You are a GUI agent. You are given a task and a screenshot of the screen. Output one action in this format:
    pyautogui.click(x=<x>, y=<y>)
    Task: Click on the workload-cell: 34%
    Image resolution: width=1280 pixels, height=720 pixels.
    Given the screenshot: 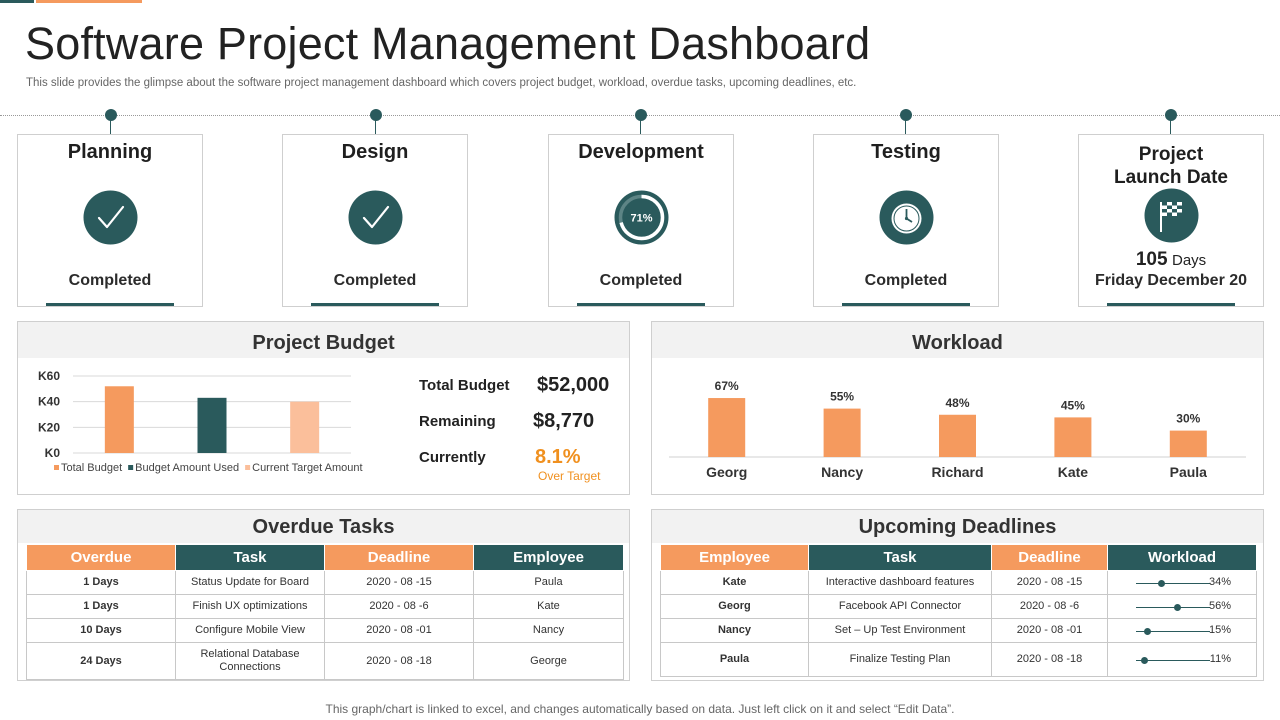 What is the action you would take?
    pyautogui.click(x=1182, y=582)
    